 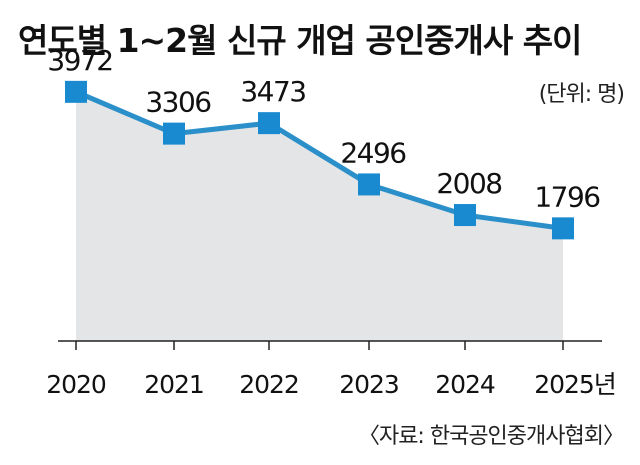 What do you see at coordinates (300, 40) in the screenshot?
I see `chart-title: 연도별 1~2월 신규 개업 공인중개사 추이` at bounding box center [300, 40].